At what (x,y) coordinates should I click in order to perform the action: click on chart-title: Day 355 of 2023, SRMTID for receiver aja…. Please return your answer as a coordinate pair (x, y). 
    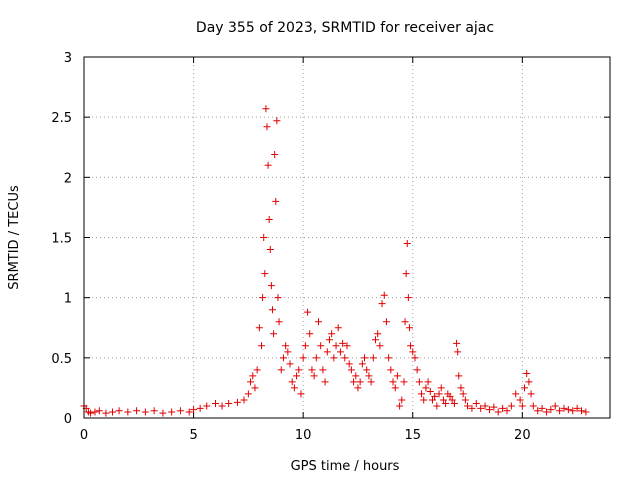
    Looking at the image, I should click on (345, 28).